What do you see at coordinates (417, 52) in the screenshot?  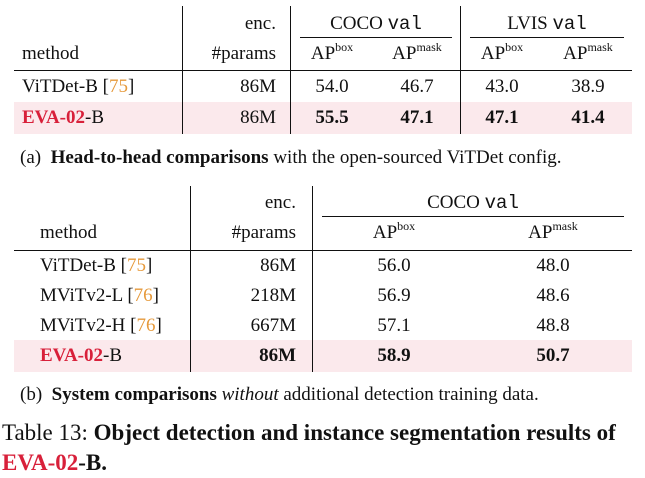 I see `table-a-coco-apmask-header: APmask` at bounding box center [417, 52].